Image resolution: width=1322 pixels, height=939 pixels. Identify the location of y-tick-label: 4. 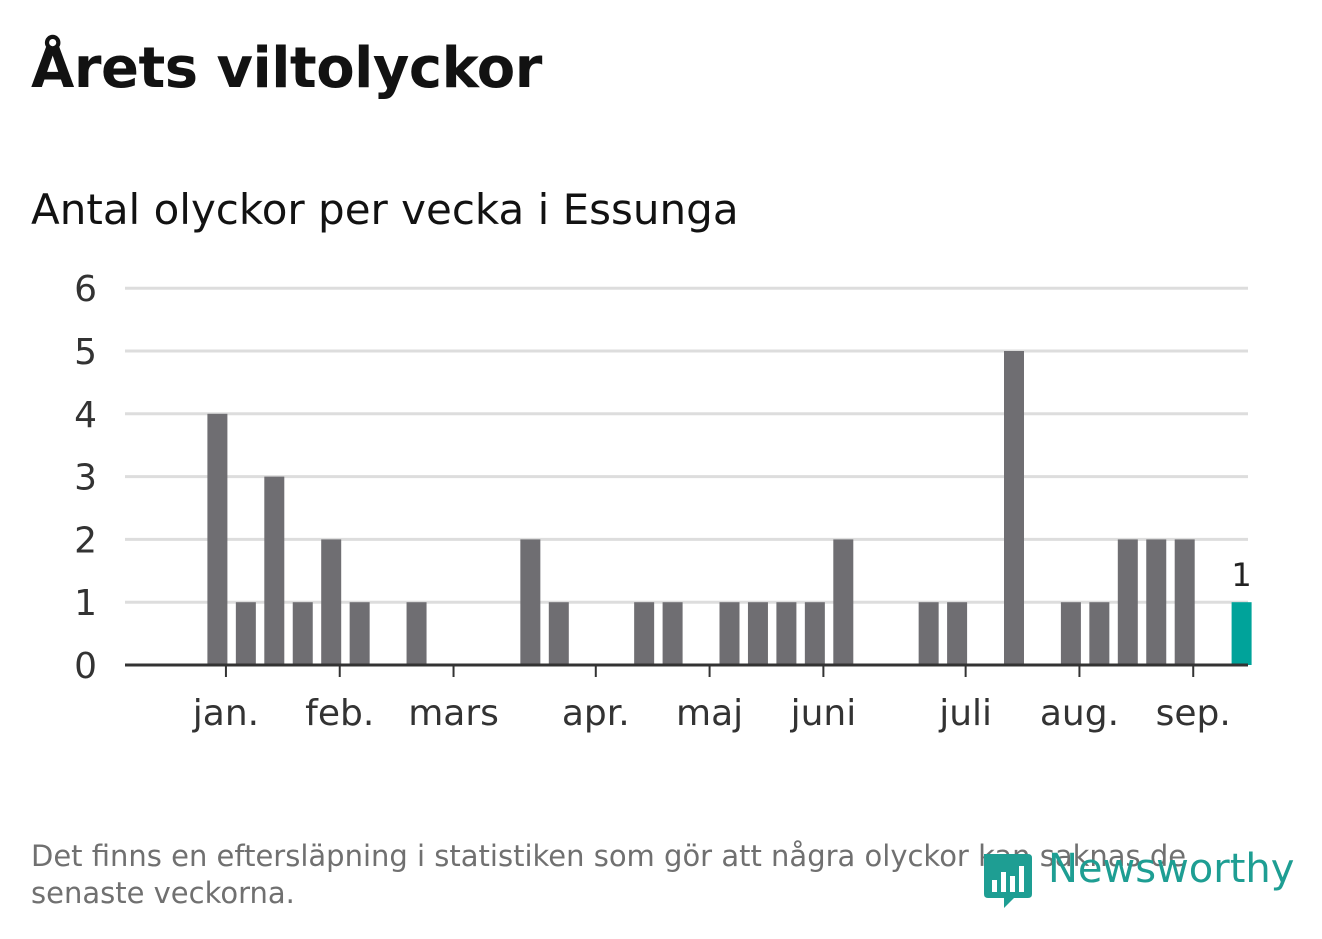
(85, 415).